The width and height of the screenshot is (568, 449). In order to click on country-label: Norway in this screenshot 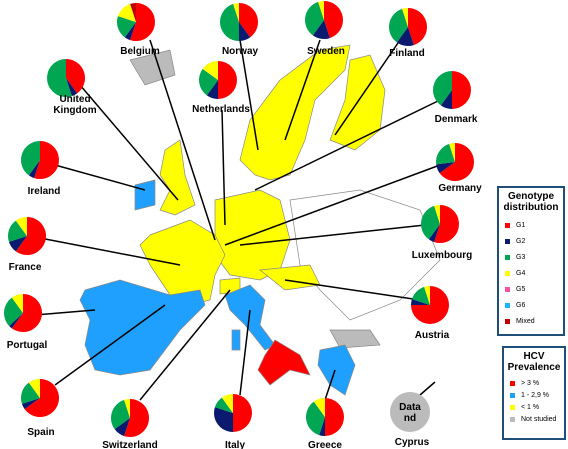, I will do `click(240, 51)`.